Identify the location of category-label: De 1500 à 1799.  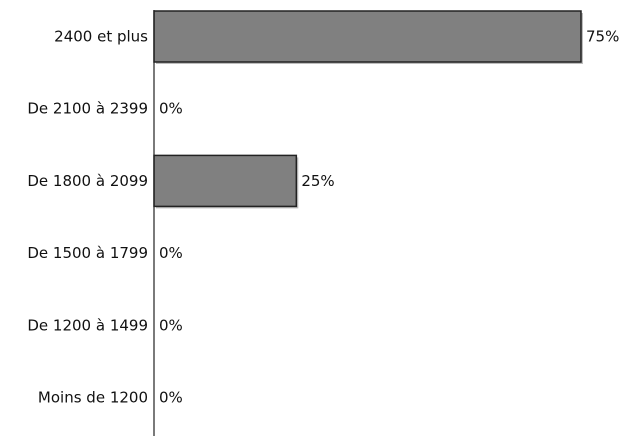
(87, 253).